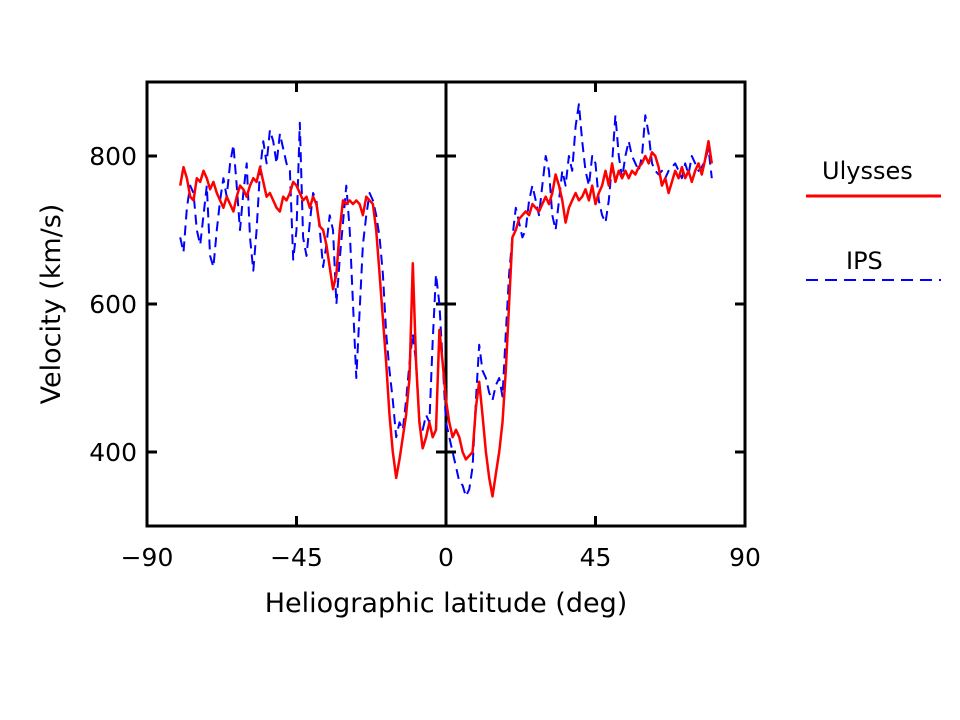 The image size is (960, 720). Describe the element at coordinates (113, 452) in the screenshot. I see `y-tick-label: 400` at that location.